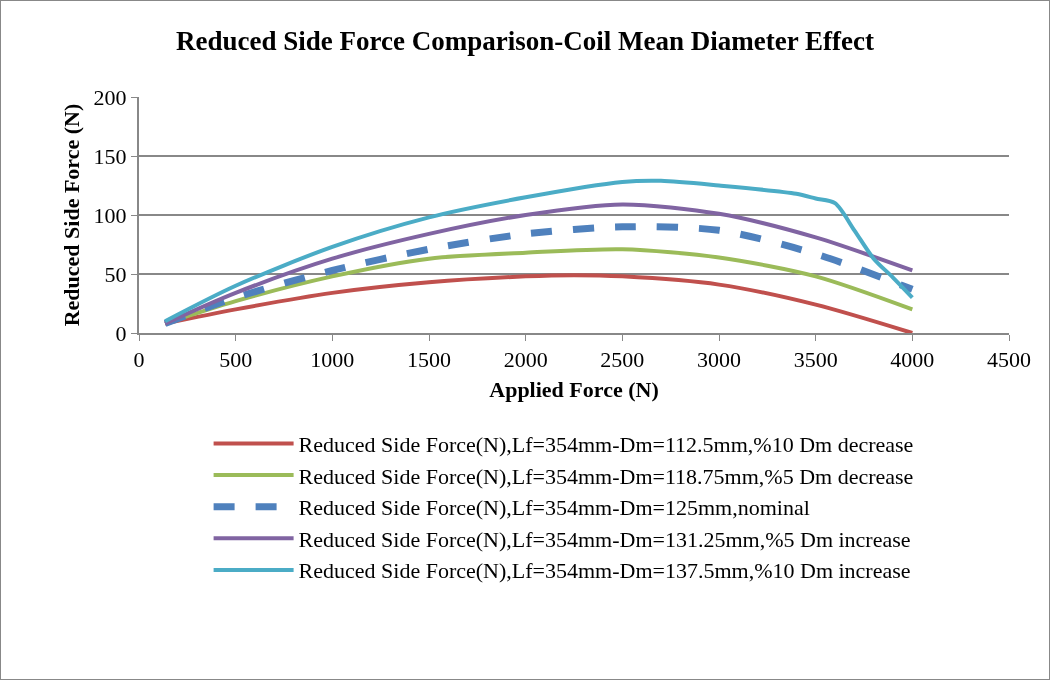 Image resolution: width=1056 pixels, height=684 pixels. What do you see at coordinates (110, 156) in the screenshot?
I see `y-tick-label: 150` at bounding box center [110, 156].